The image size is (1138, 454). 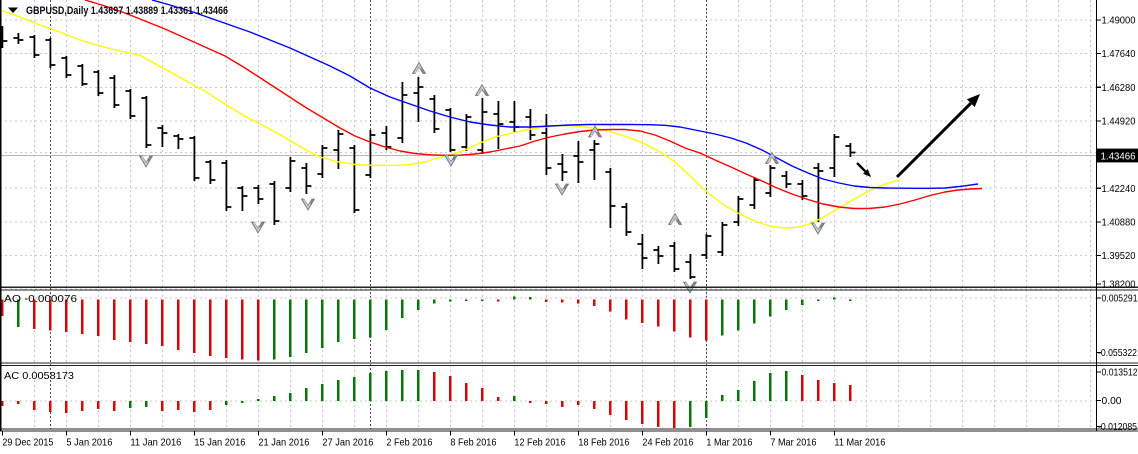 I want to click on svg-text: AC 0.0058173, so click(x=39, y=376).